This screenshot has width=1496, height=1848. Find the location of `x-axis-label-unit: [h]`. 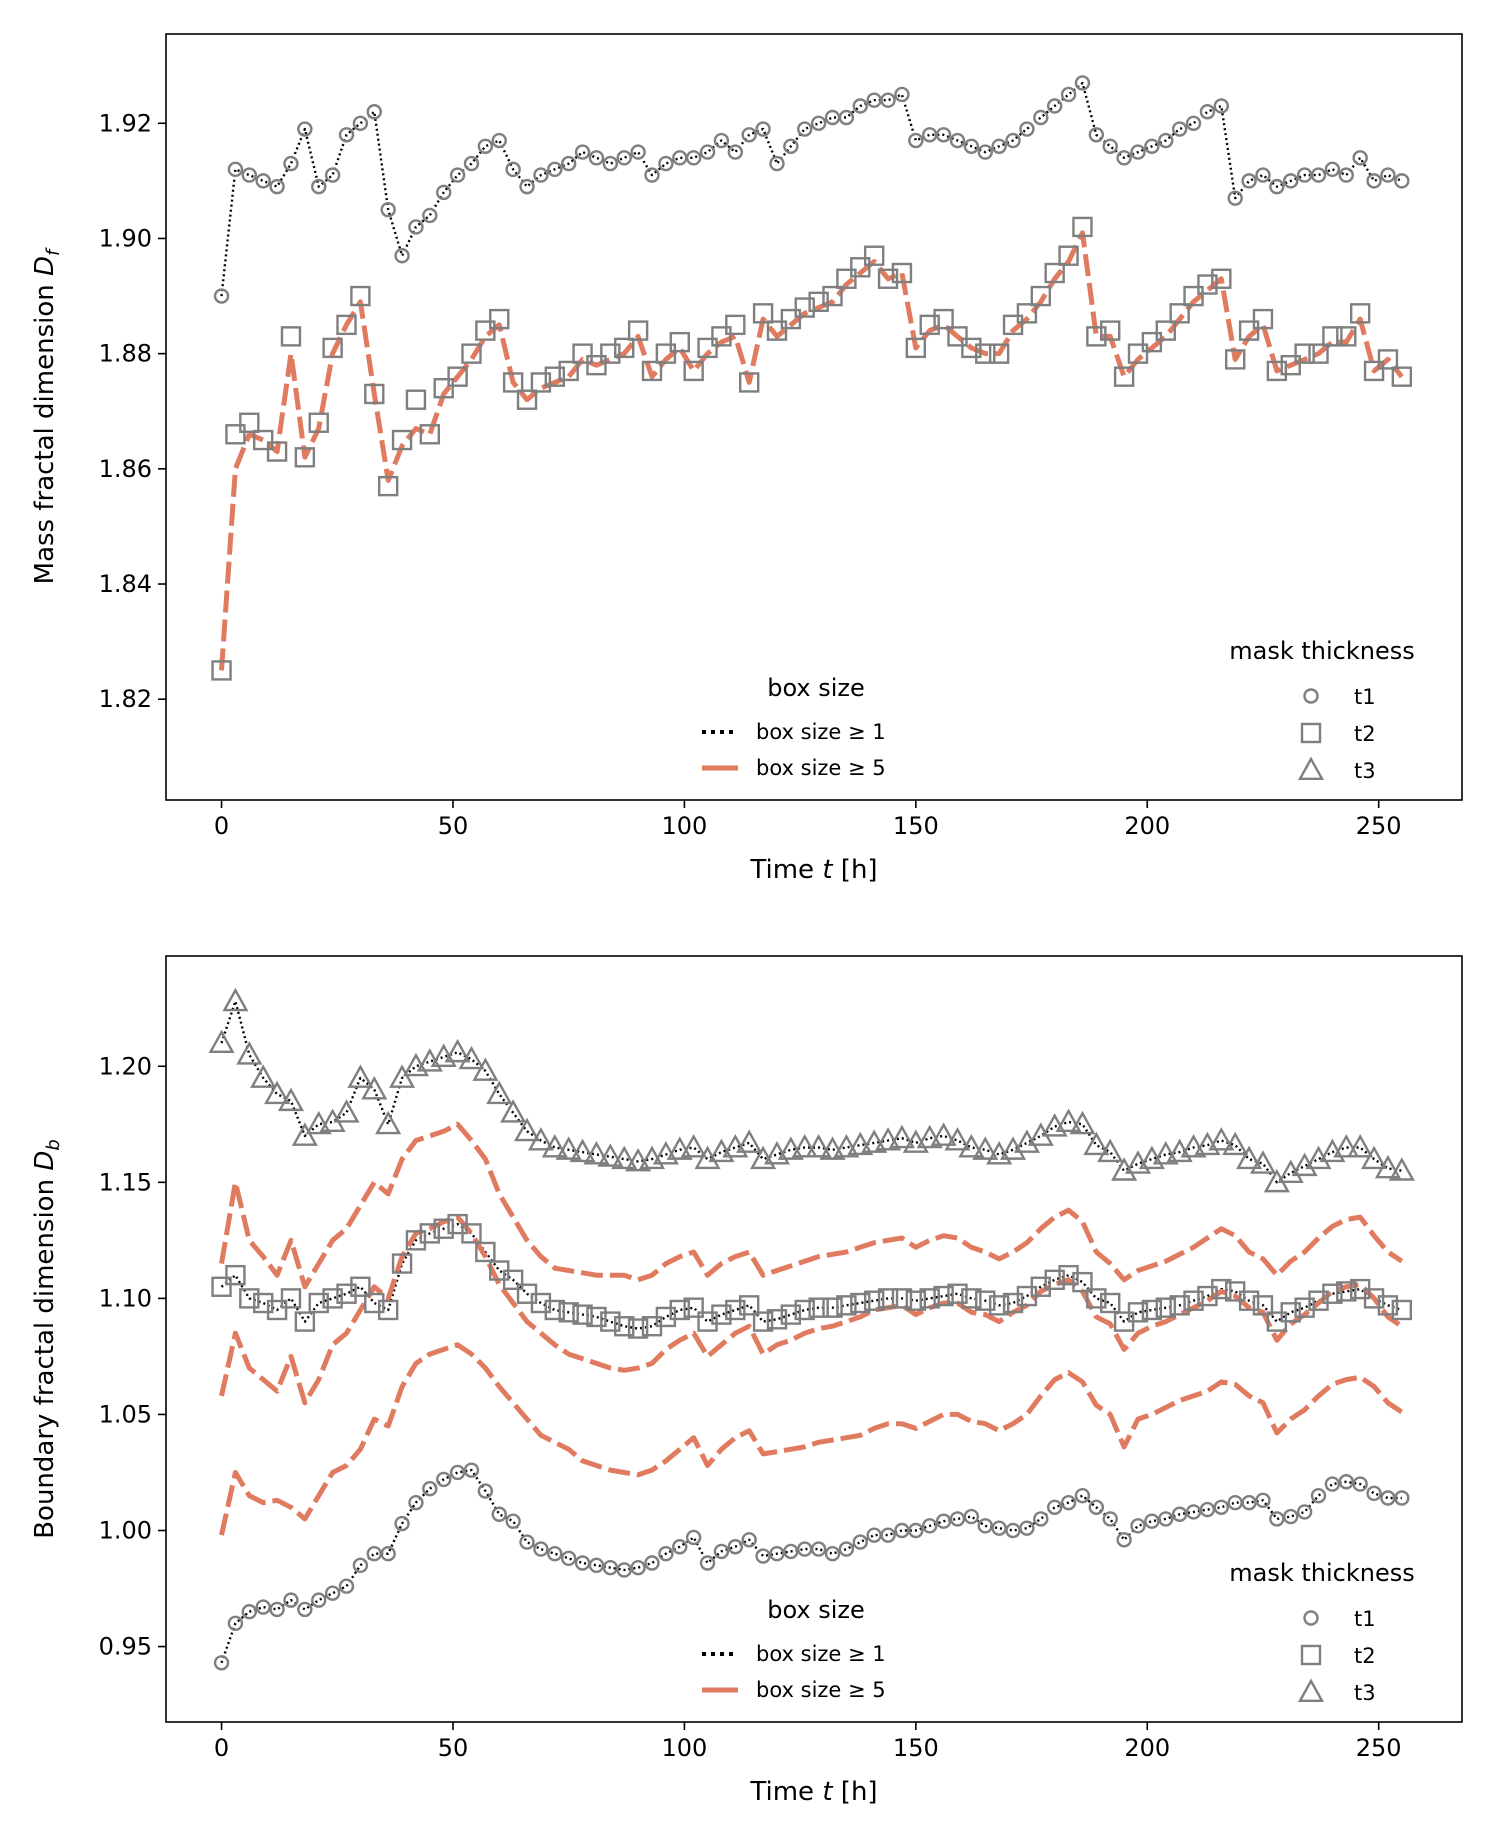

x-axis-label-unit: [h] is located at coordinates (859, 1792).